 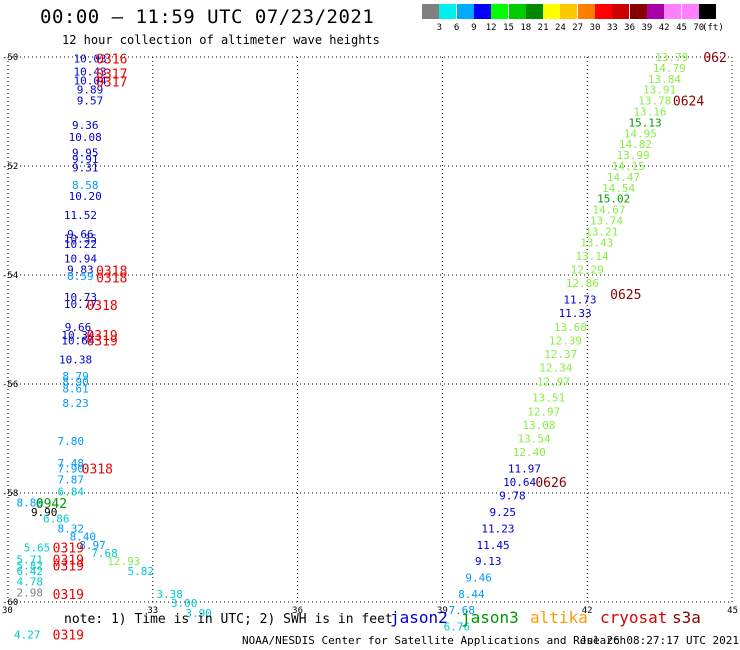 What do you see at coordinates (80, 244) in the screenshot?
I see `wave-height-label: 10.22` at bounding box center [80, 244].